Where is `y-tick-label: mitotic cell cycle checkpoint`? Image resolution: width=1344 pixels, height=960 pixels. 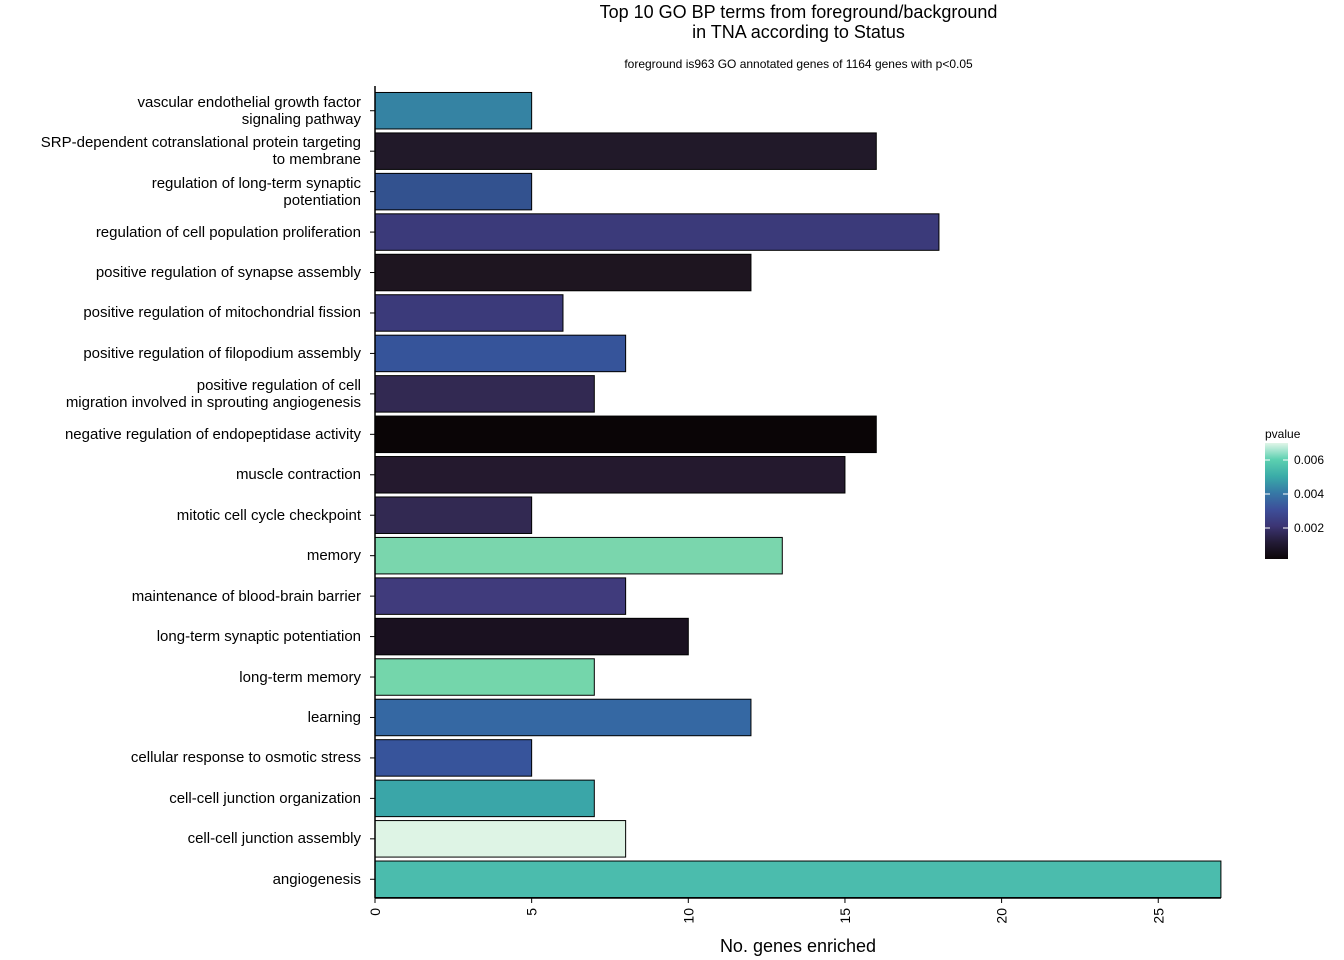
y-tick-label: mitotic cell cycle checkpoint is located at coordinates (269, 515).